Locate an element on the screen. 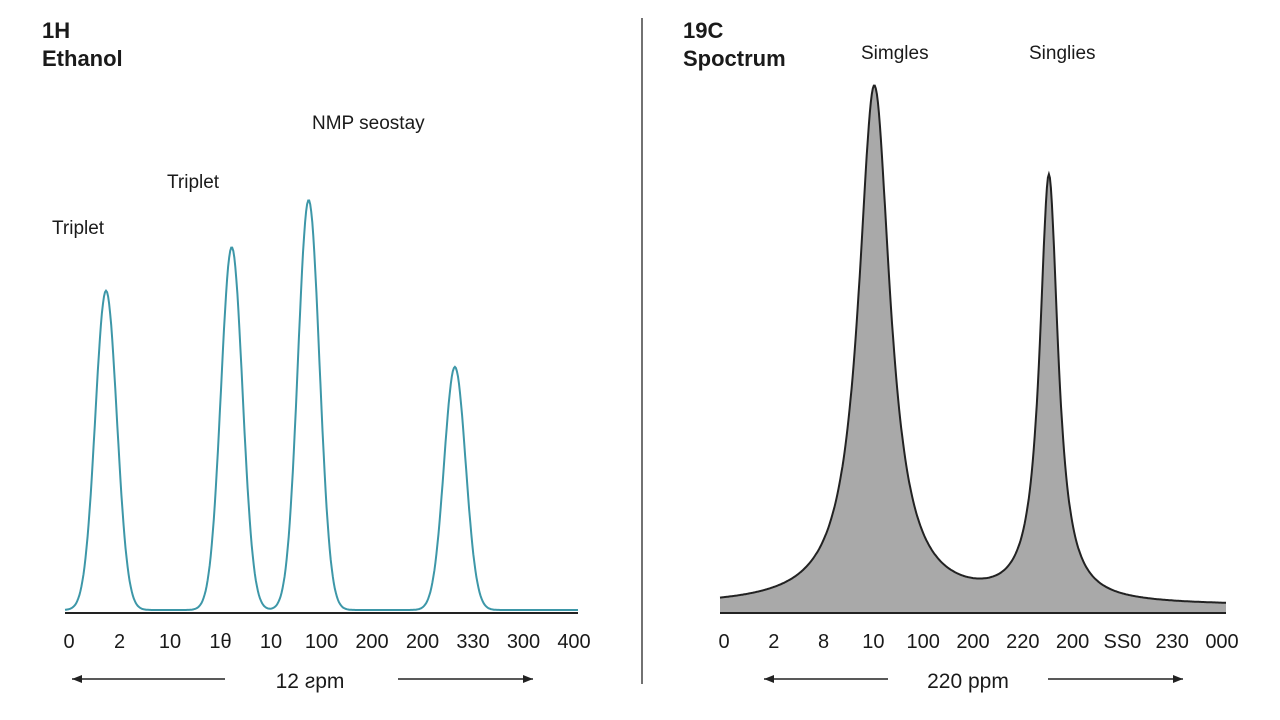 This screenshot has width=1280, height=720. left-x-tick-label: 1θ is located at coordinates (220, 642).